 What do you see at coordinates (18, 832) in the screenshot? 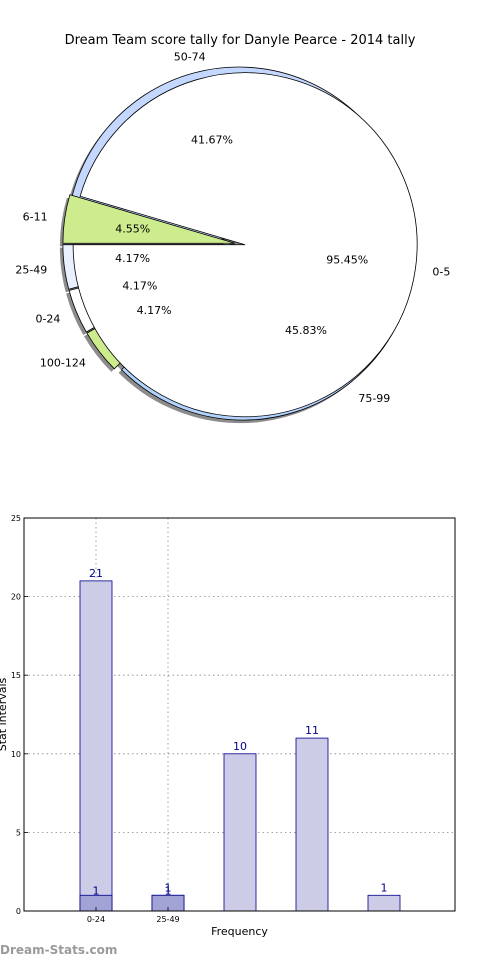
I see `y-tick-label: 5` at bounding box center [18, 832].